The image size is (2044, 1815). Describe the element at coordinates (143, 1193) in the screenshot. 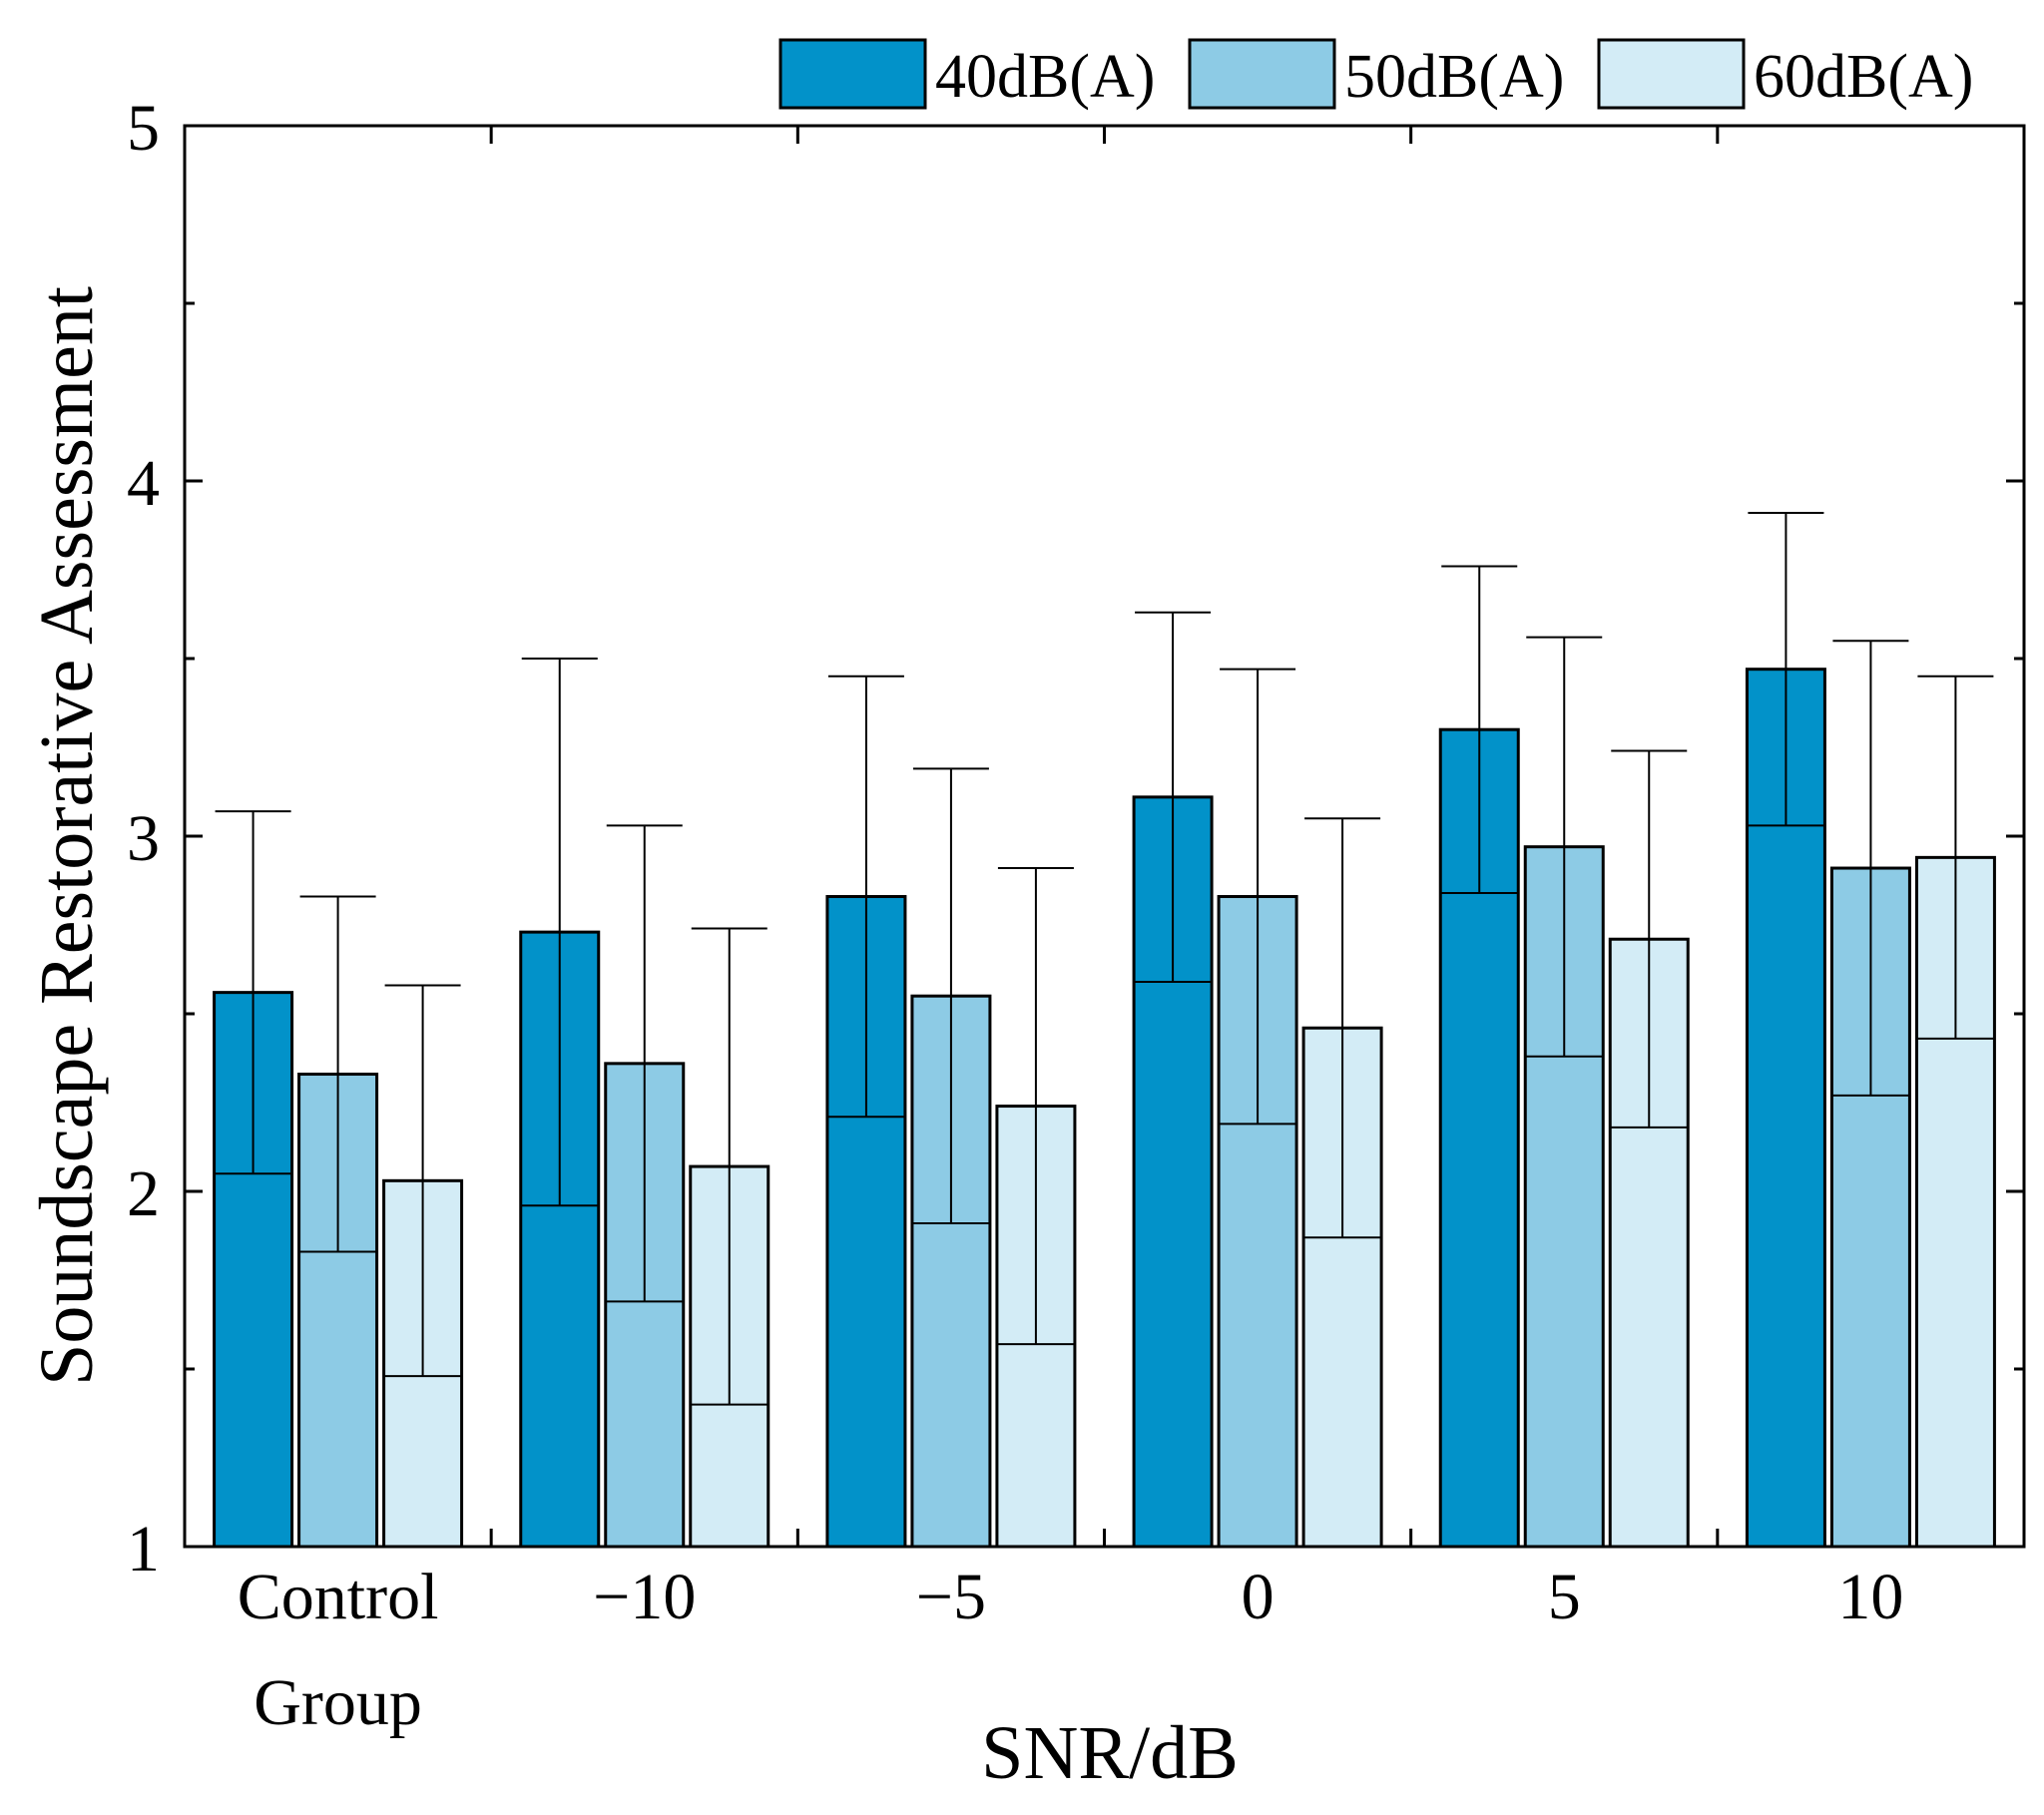

I see `y-tick-label: 2` at that location.